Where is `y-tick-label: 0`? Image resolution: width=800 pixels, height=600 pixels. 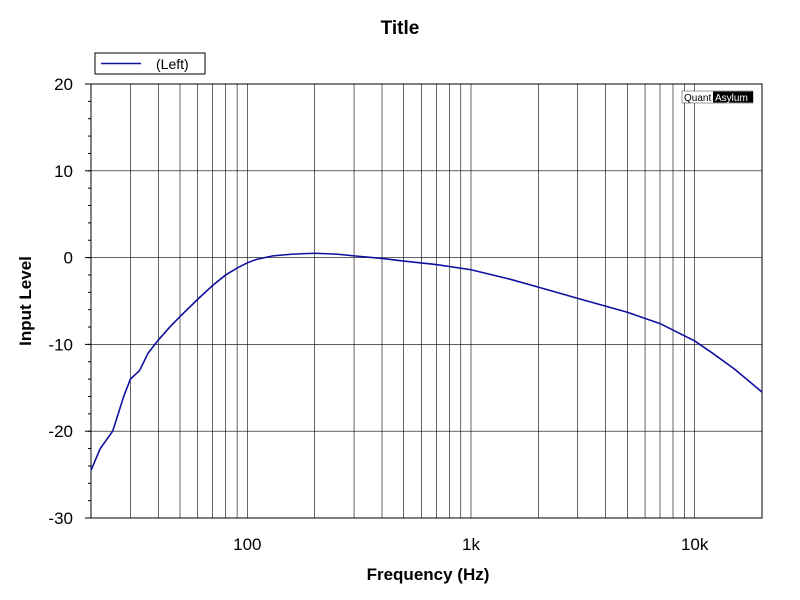
y-tick-label: 0 is located at coordinates (68, 258).